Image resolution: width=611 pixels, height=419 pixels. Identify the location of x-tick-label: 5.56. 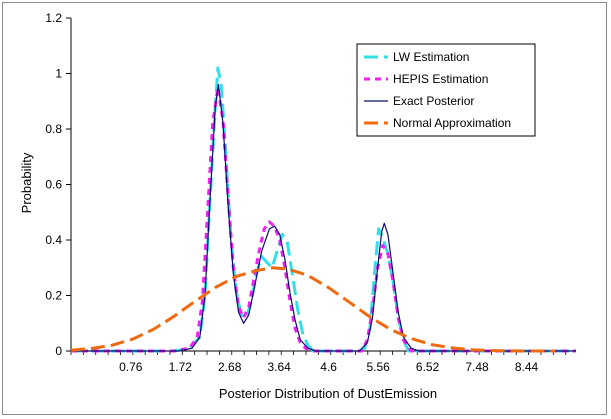
(378, 367).